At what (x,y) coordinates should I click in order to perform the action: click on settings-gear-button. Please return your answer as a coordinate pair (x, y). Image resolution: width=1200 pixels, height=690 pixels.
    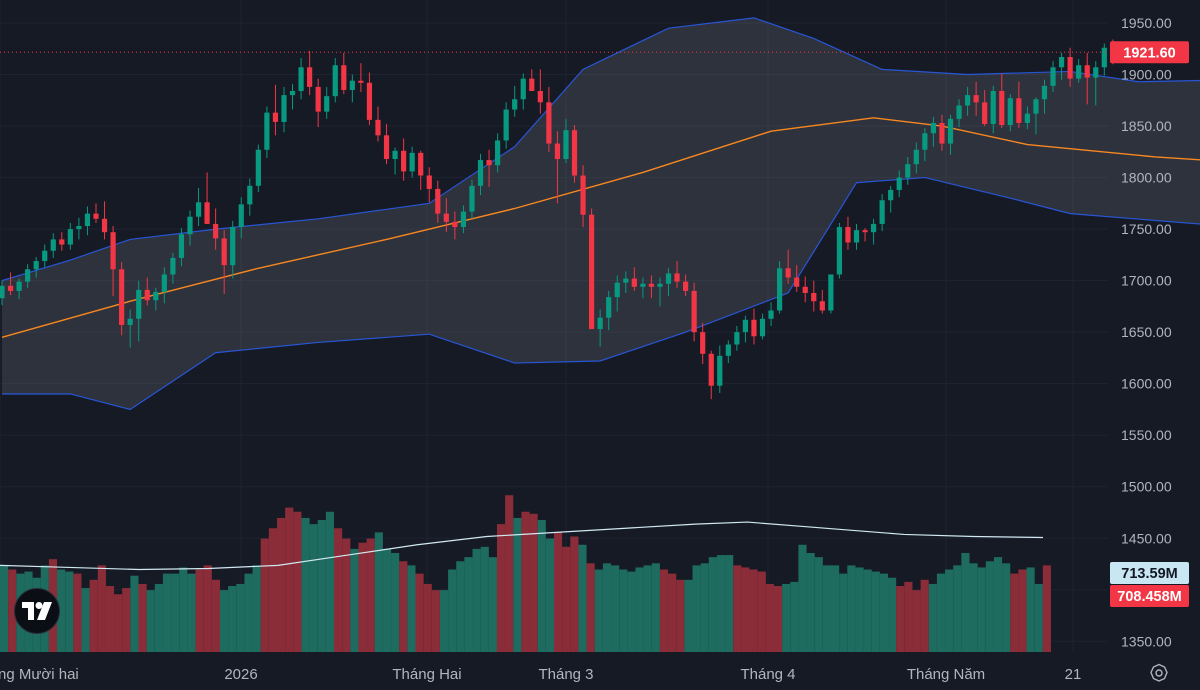
    Looking at the image, I should click on (1159, 673).